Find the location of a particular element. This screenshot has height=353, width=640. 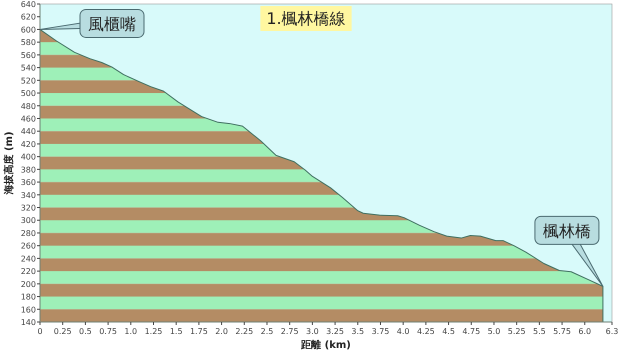

x-tick-label: 0 is located at coordinates (40, 331).